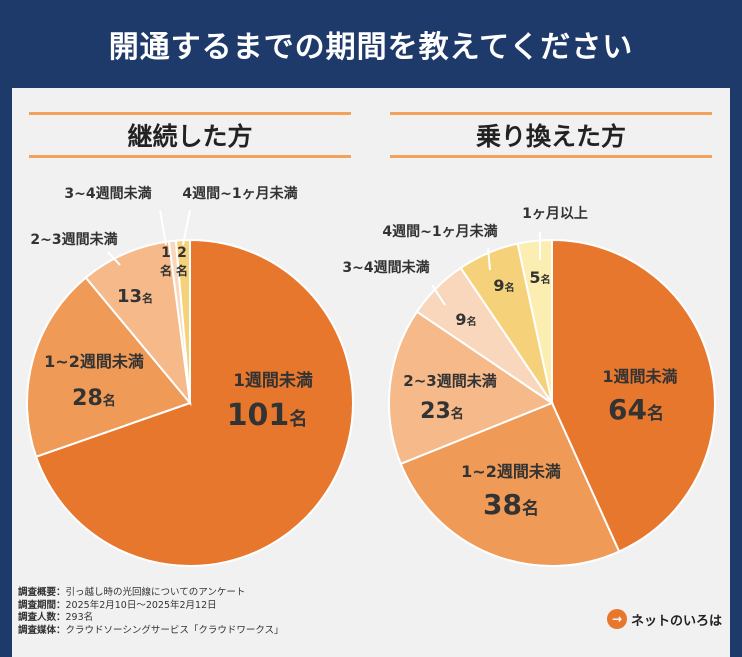 The height and width of the screenshot is (657, 742). Describe the element at coordinates (42, 617) in the screenshot. I see `survey-people-label: 調査人数：` at that location.